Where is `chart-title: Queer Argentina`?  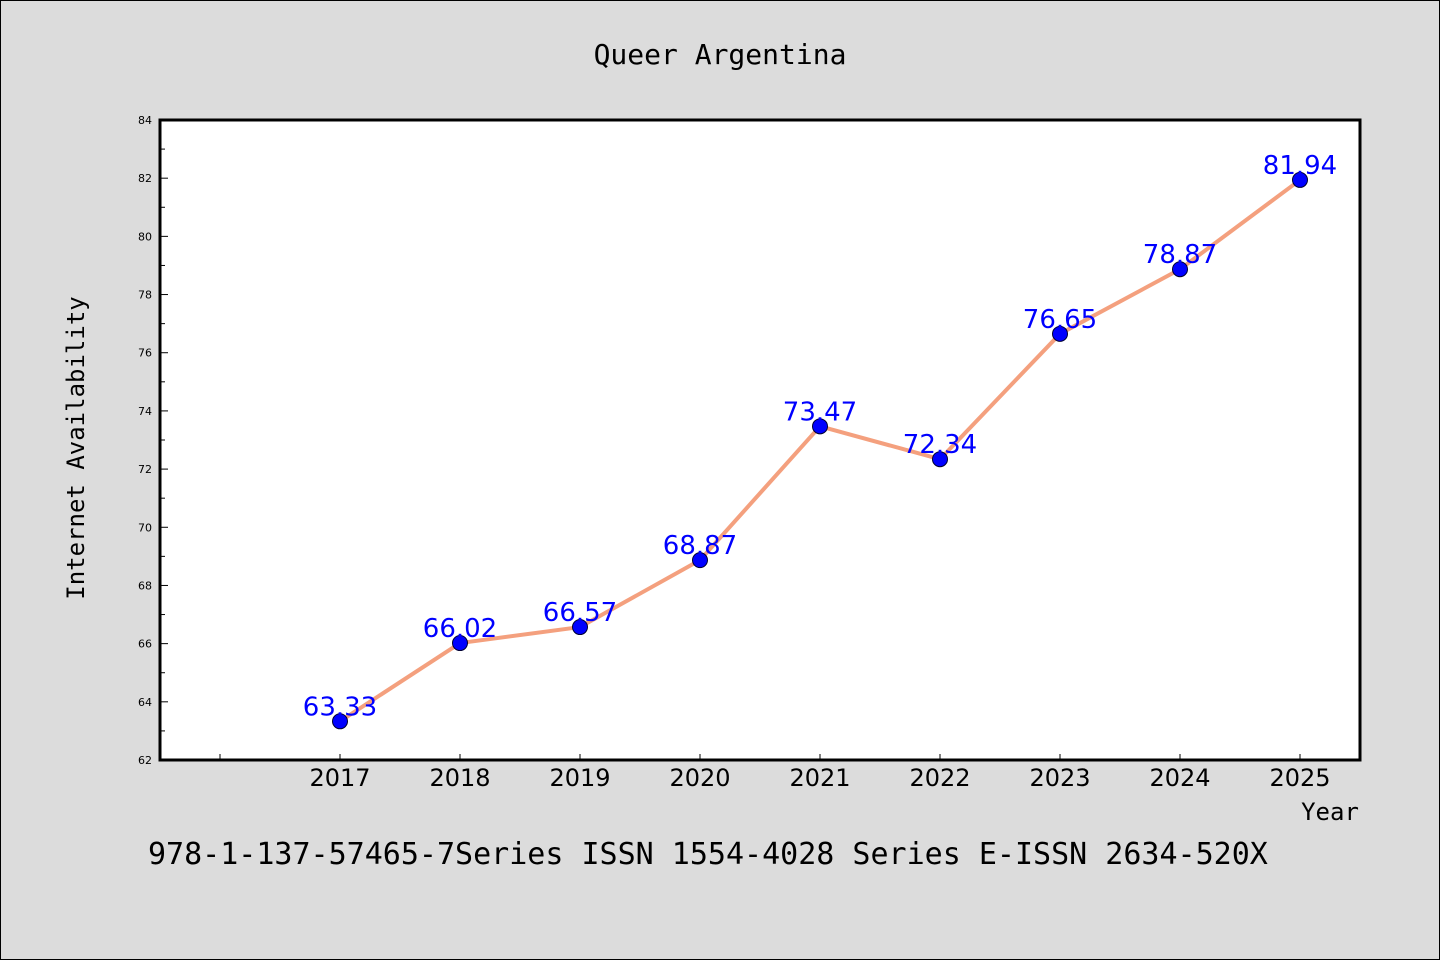 chart-title: Queer Argentina is located at coordinates (720, 54).